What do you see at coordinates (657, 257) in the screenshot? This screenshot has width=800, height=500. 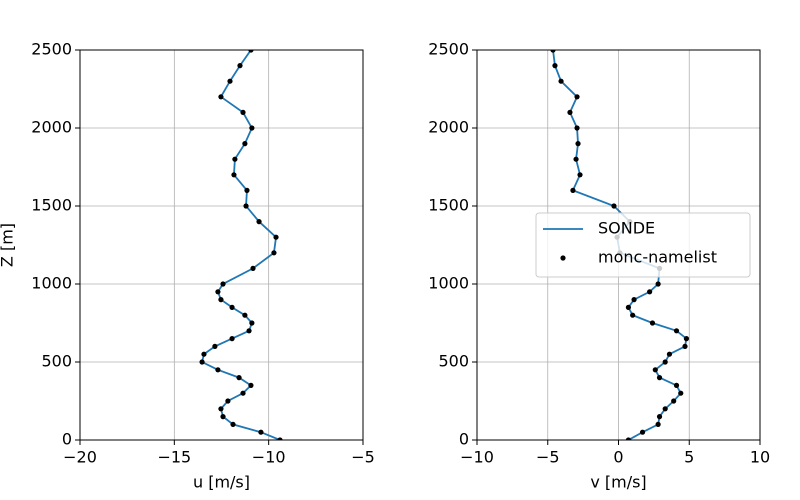 I see `legend-label: monc-namelist` at bounding box center [657, 257].